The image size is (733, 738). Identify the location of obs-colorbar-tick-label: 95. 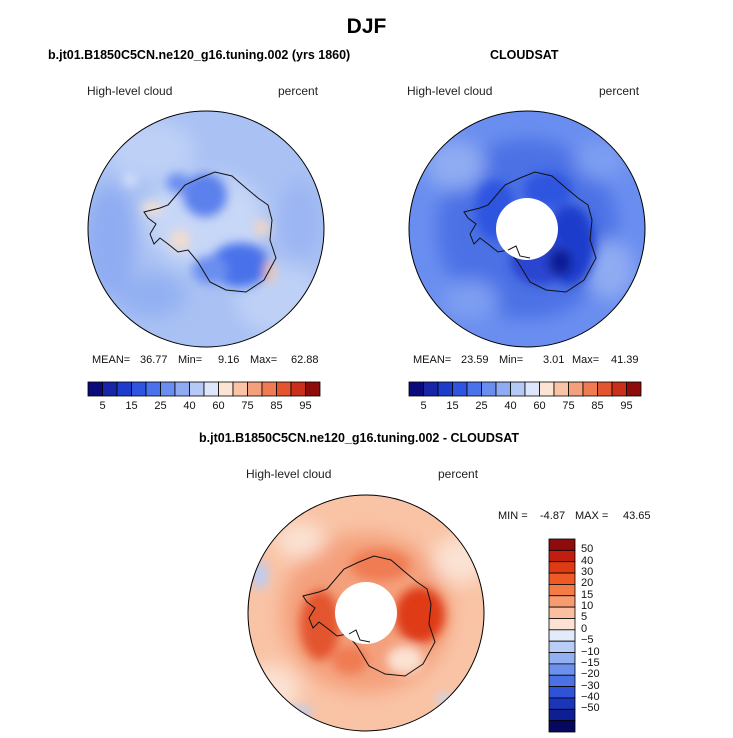
(626, 406).